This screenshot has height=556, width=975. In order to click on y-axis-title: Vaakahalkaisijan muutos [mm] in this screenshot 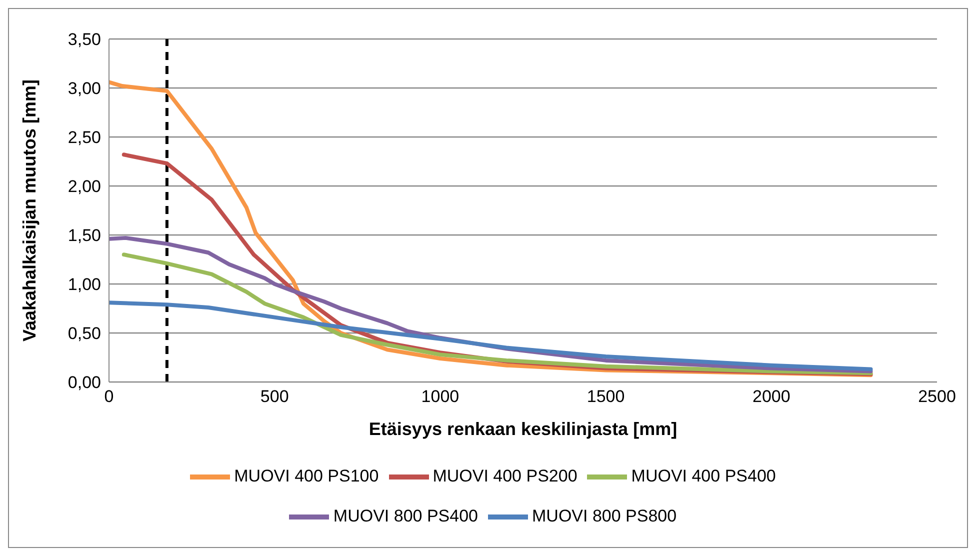, I will do `click(29, 210)`.